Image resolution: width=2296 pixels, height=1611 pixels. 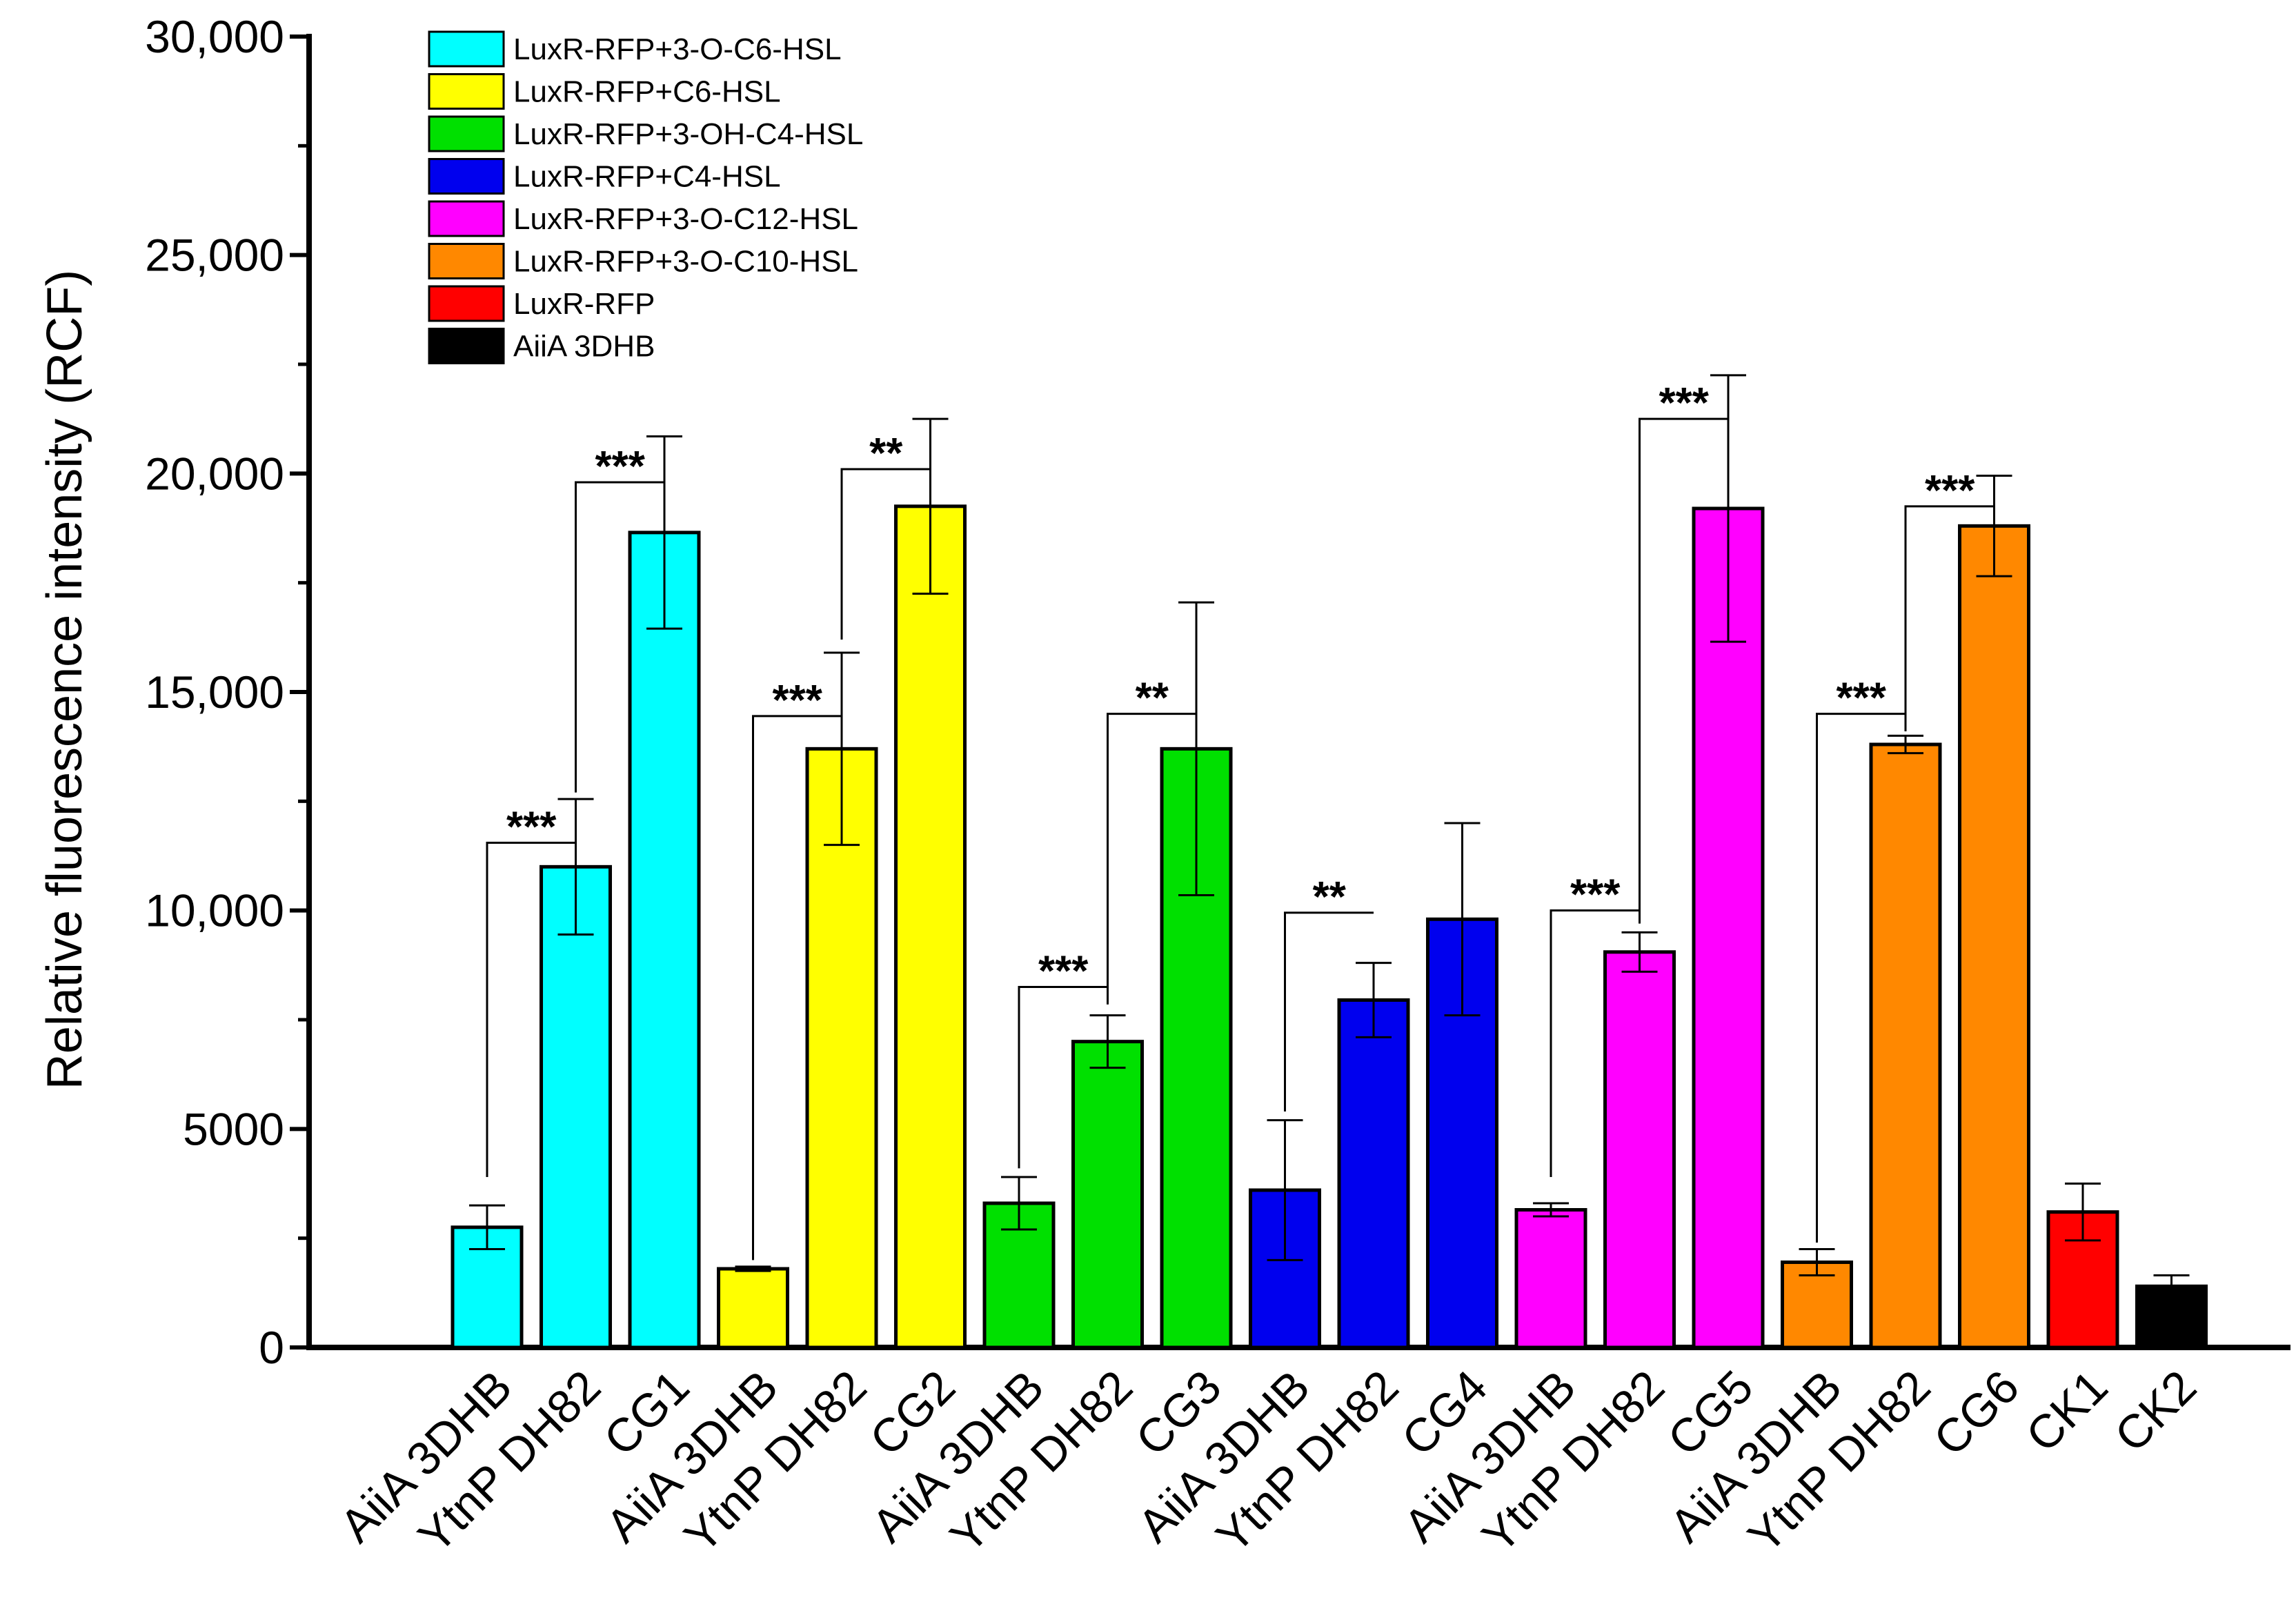 I want to click on legend-label: AiiA 3DHB, so click(x=584, y=347).